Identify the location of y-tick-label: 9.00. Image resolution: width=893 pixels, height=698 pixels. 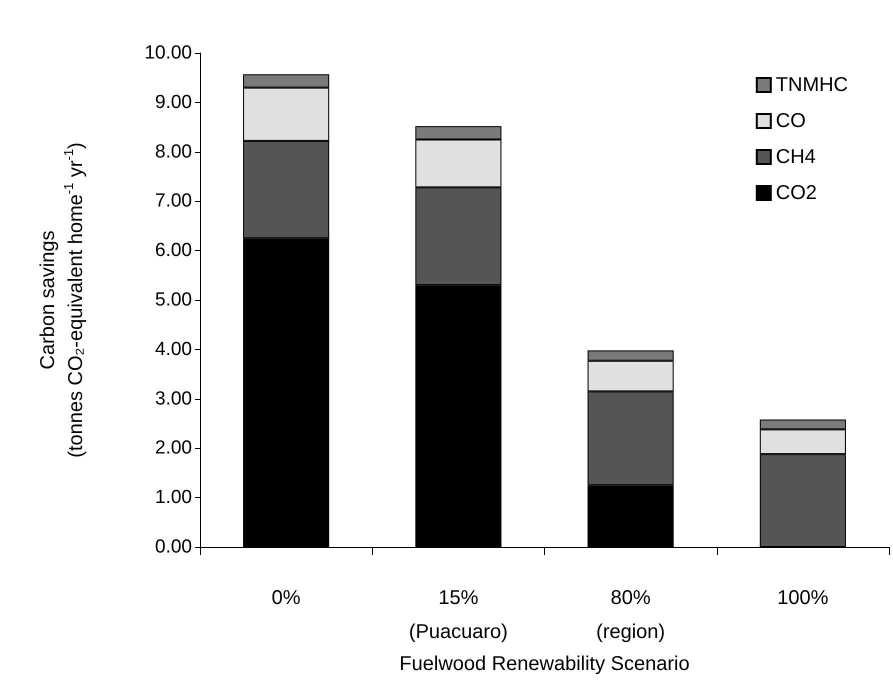
(173, 102).